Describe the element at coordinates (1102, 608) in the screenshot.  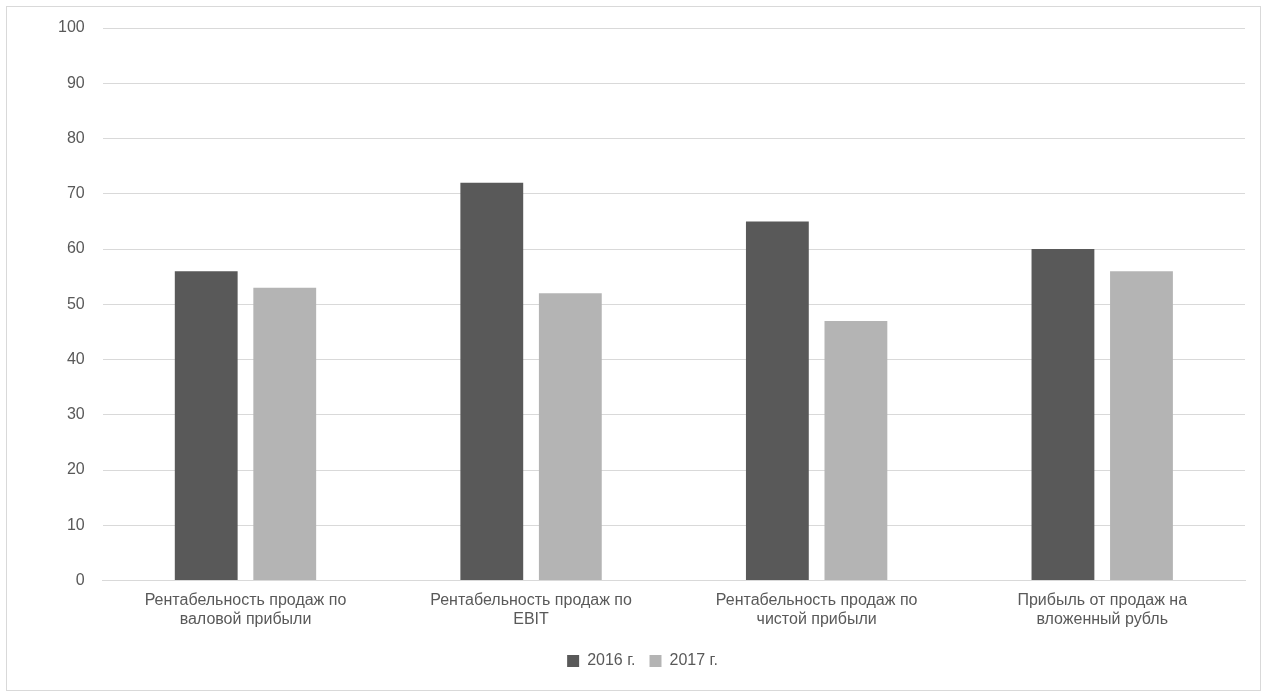
I see `x-tick-label: Прибыль от продаж на вложенный рубль` at that location.